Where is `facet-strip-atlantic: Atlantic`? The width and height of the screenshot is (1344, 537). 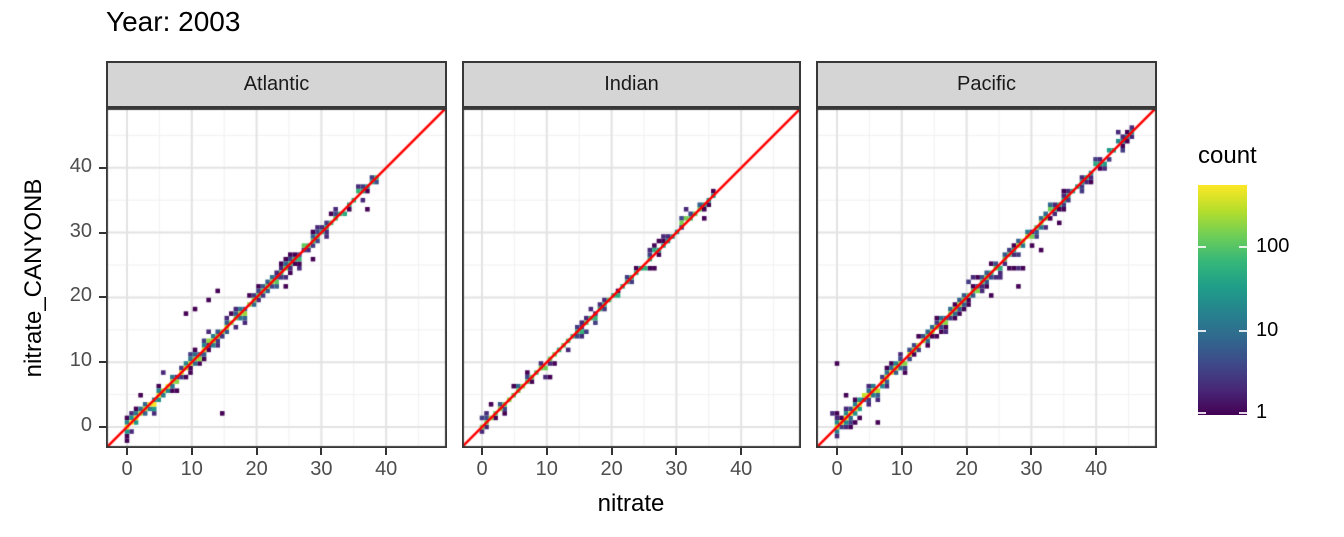 facet-strip-atlantic: Atlantic is located at coordinates (276, 84).